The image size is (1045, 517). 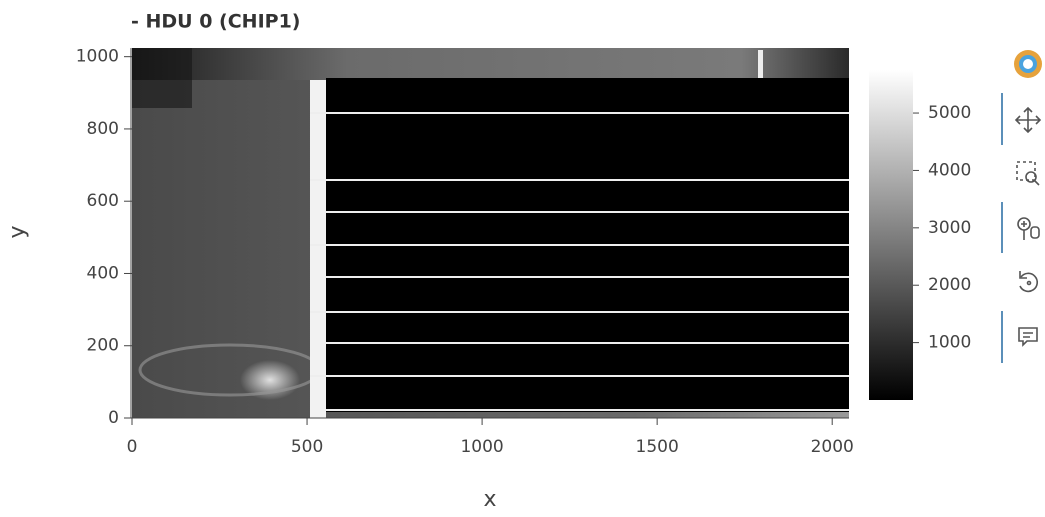 I want to click on colorbar-tick-label: 2000, so click(x=949, y=285).